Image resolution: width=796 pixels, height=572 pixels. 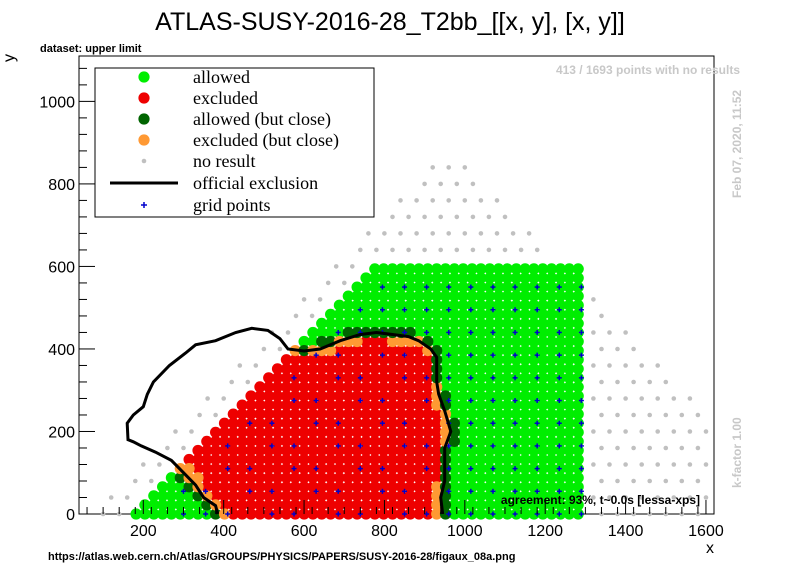 I want to click on y-tick-label: 1000, so click(x=57, y=102).